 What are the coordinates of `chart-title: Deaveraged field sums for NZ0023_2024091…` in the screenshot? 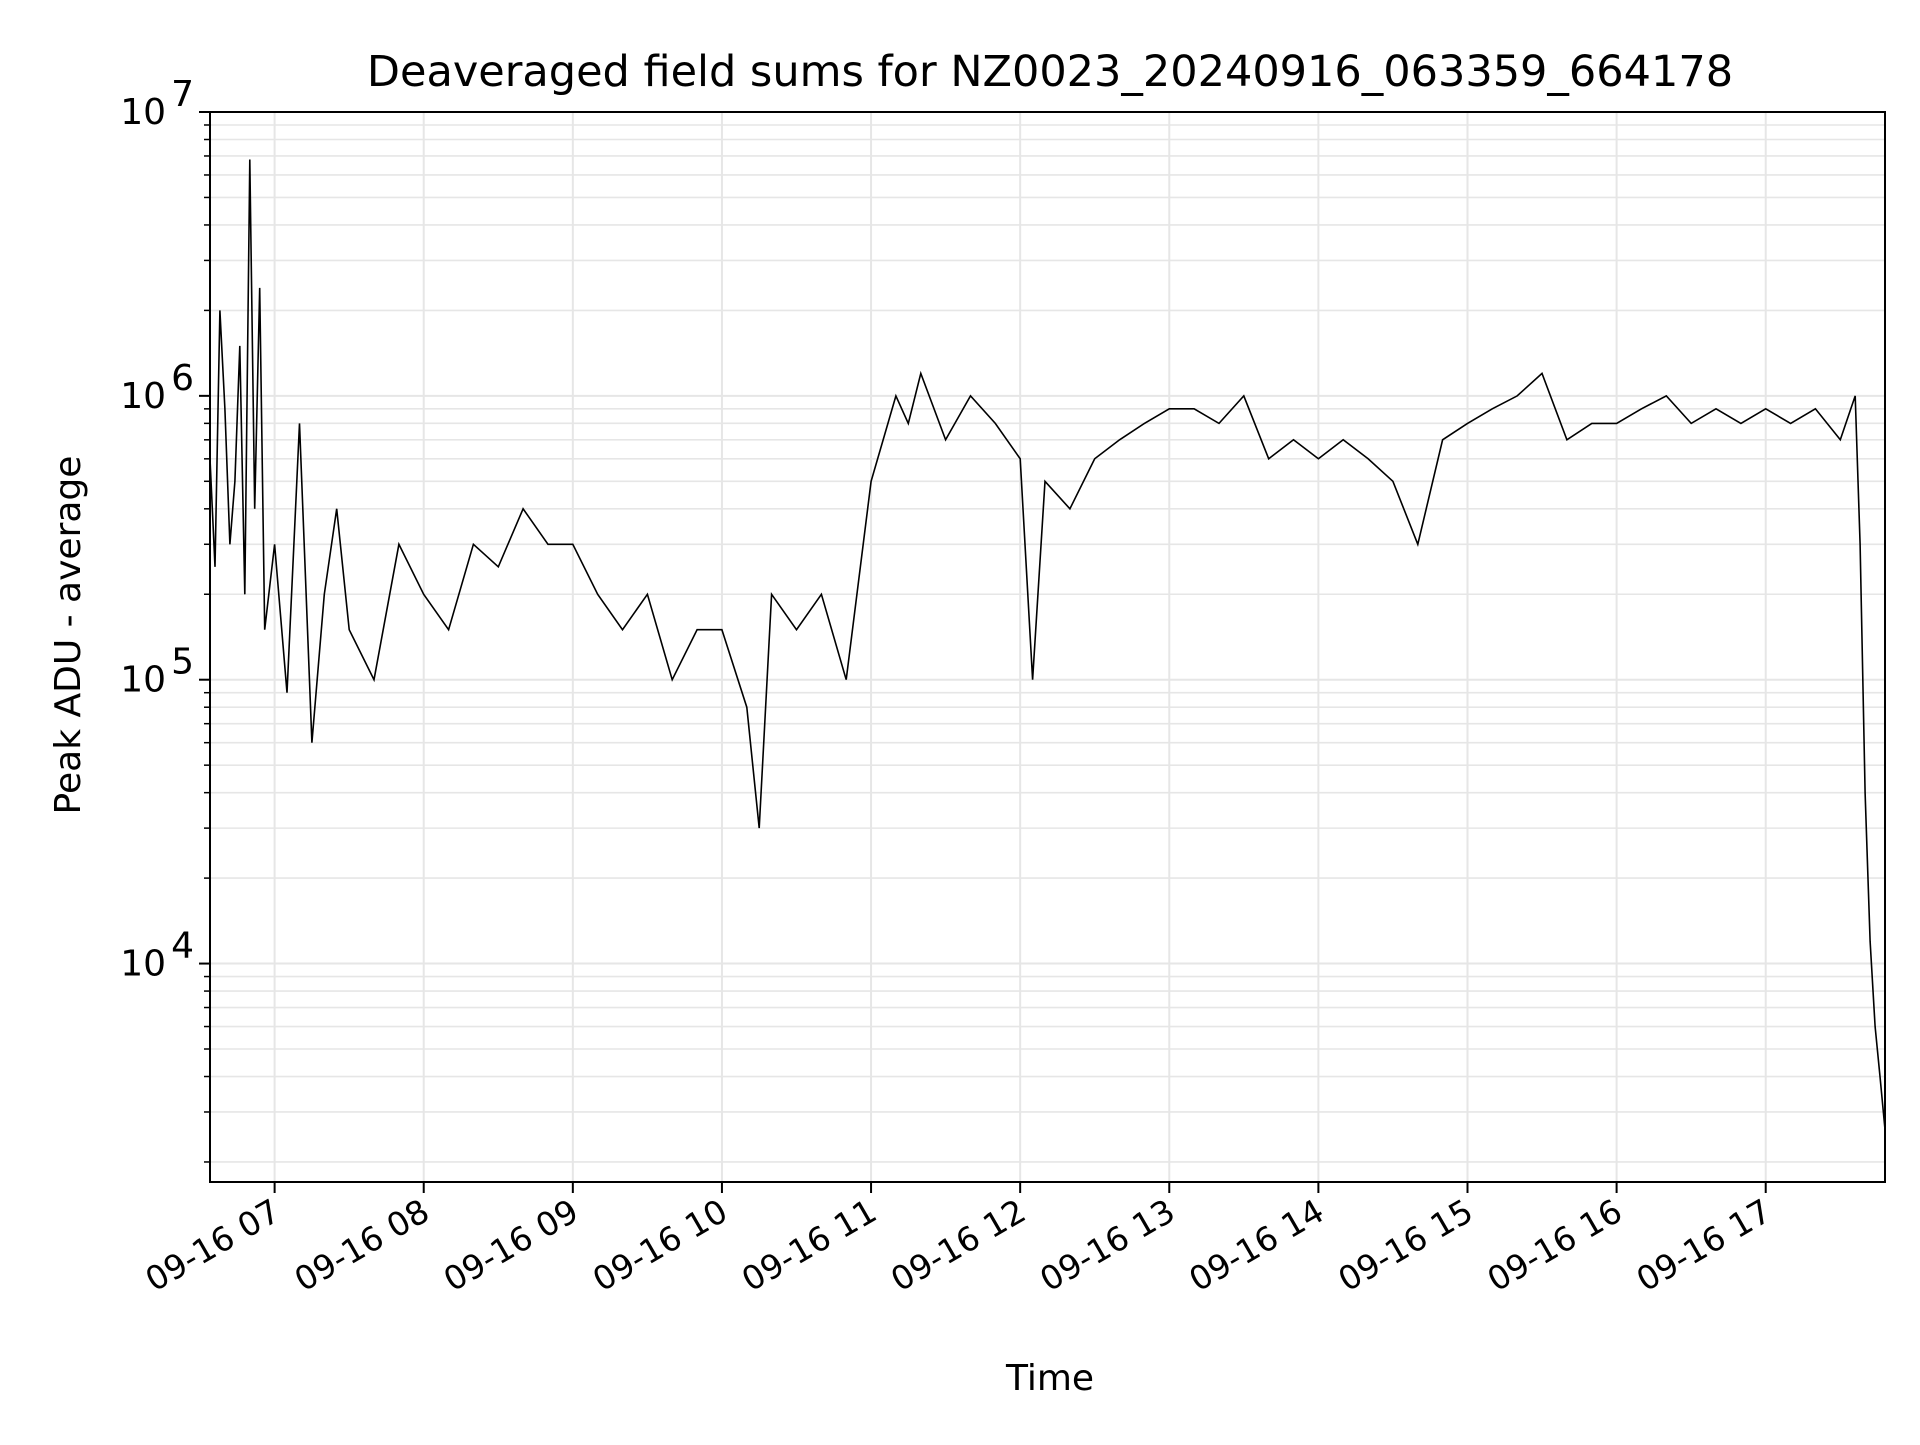 It's located at (1050, 72).